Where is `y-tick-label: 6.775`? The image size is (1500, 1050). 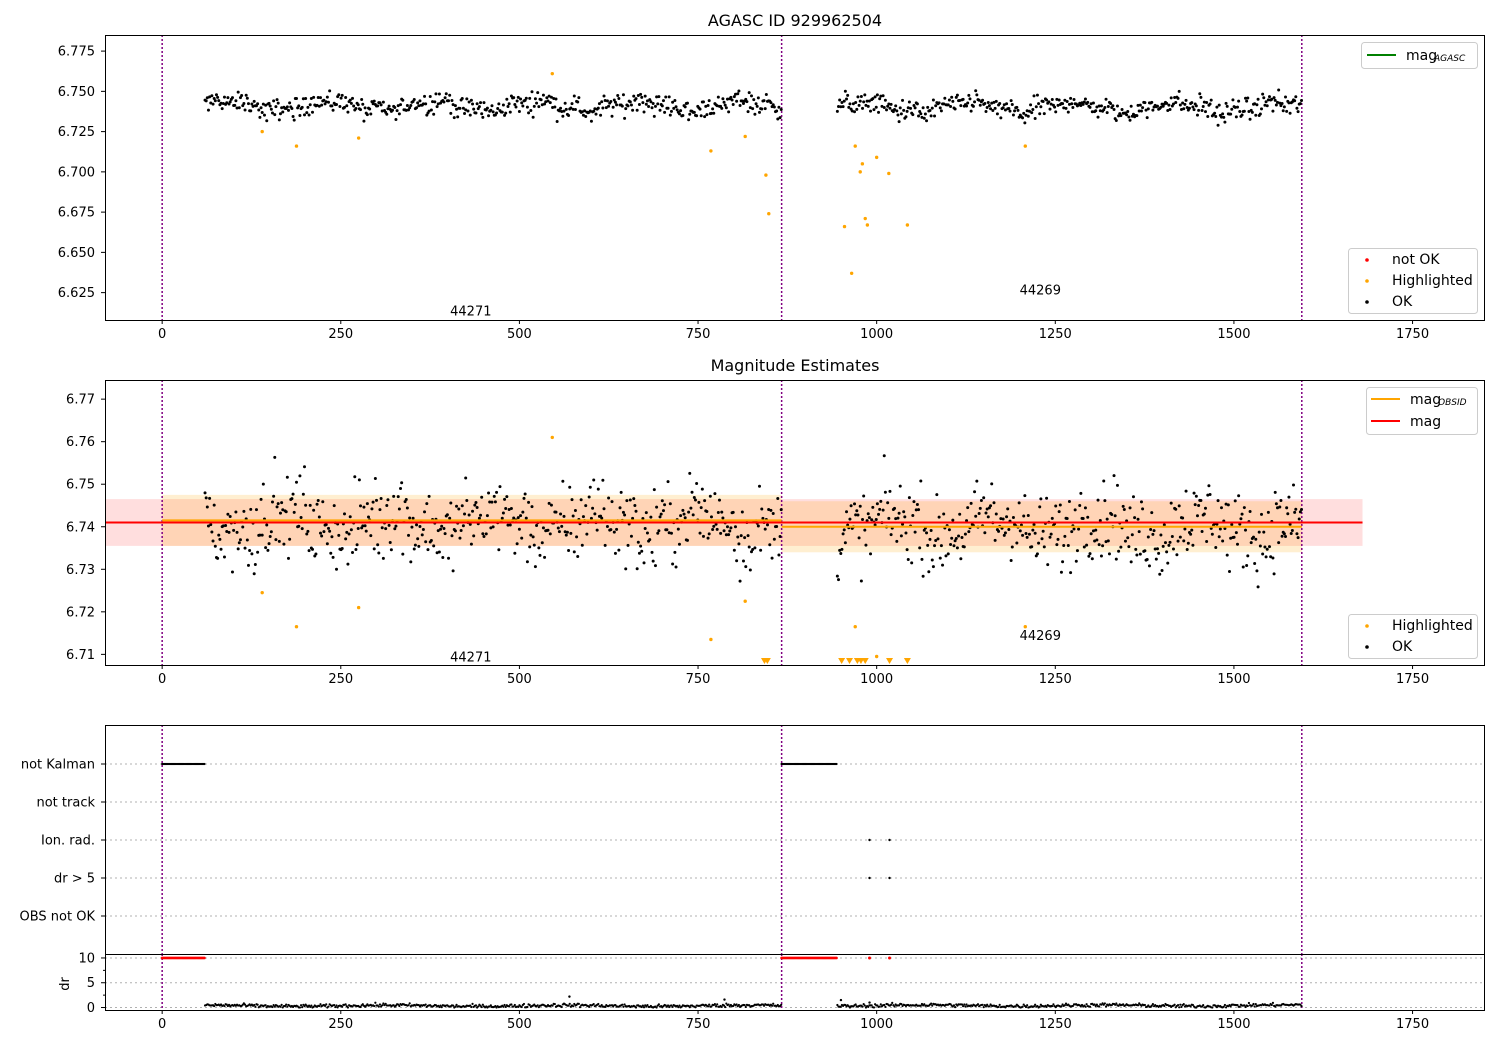
y-tick-label: 6.775 is located at coordinates (76, 52).